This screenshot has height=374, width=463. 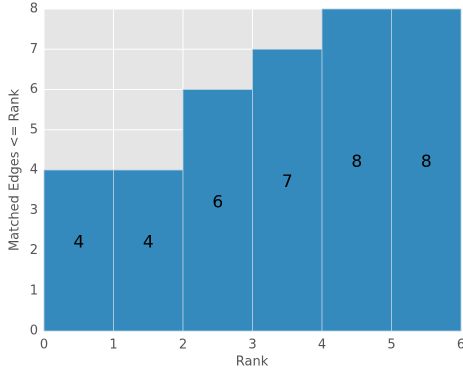 I want to click on x-tick-label: 1, so click(x=113, y=345).